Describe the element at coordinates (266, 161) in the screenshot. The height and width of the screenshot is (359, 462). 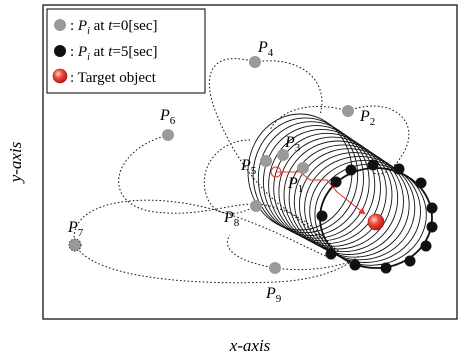
I see `initial-dot-p5` at that location.